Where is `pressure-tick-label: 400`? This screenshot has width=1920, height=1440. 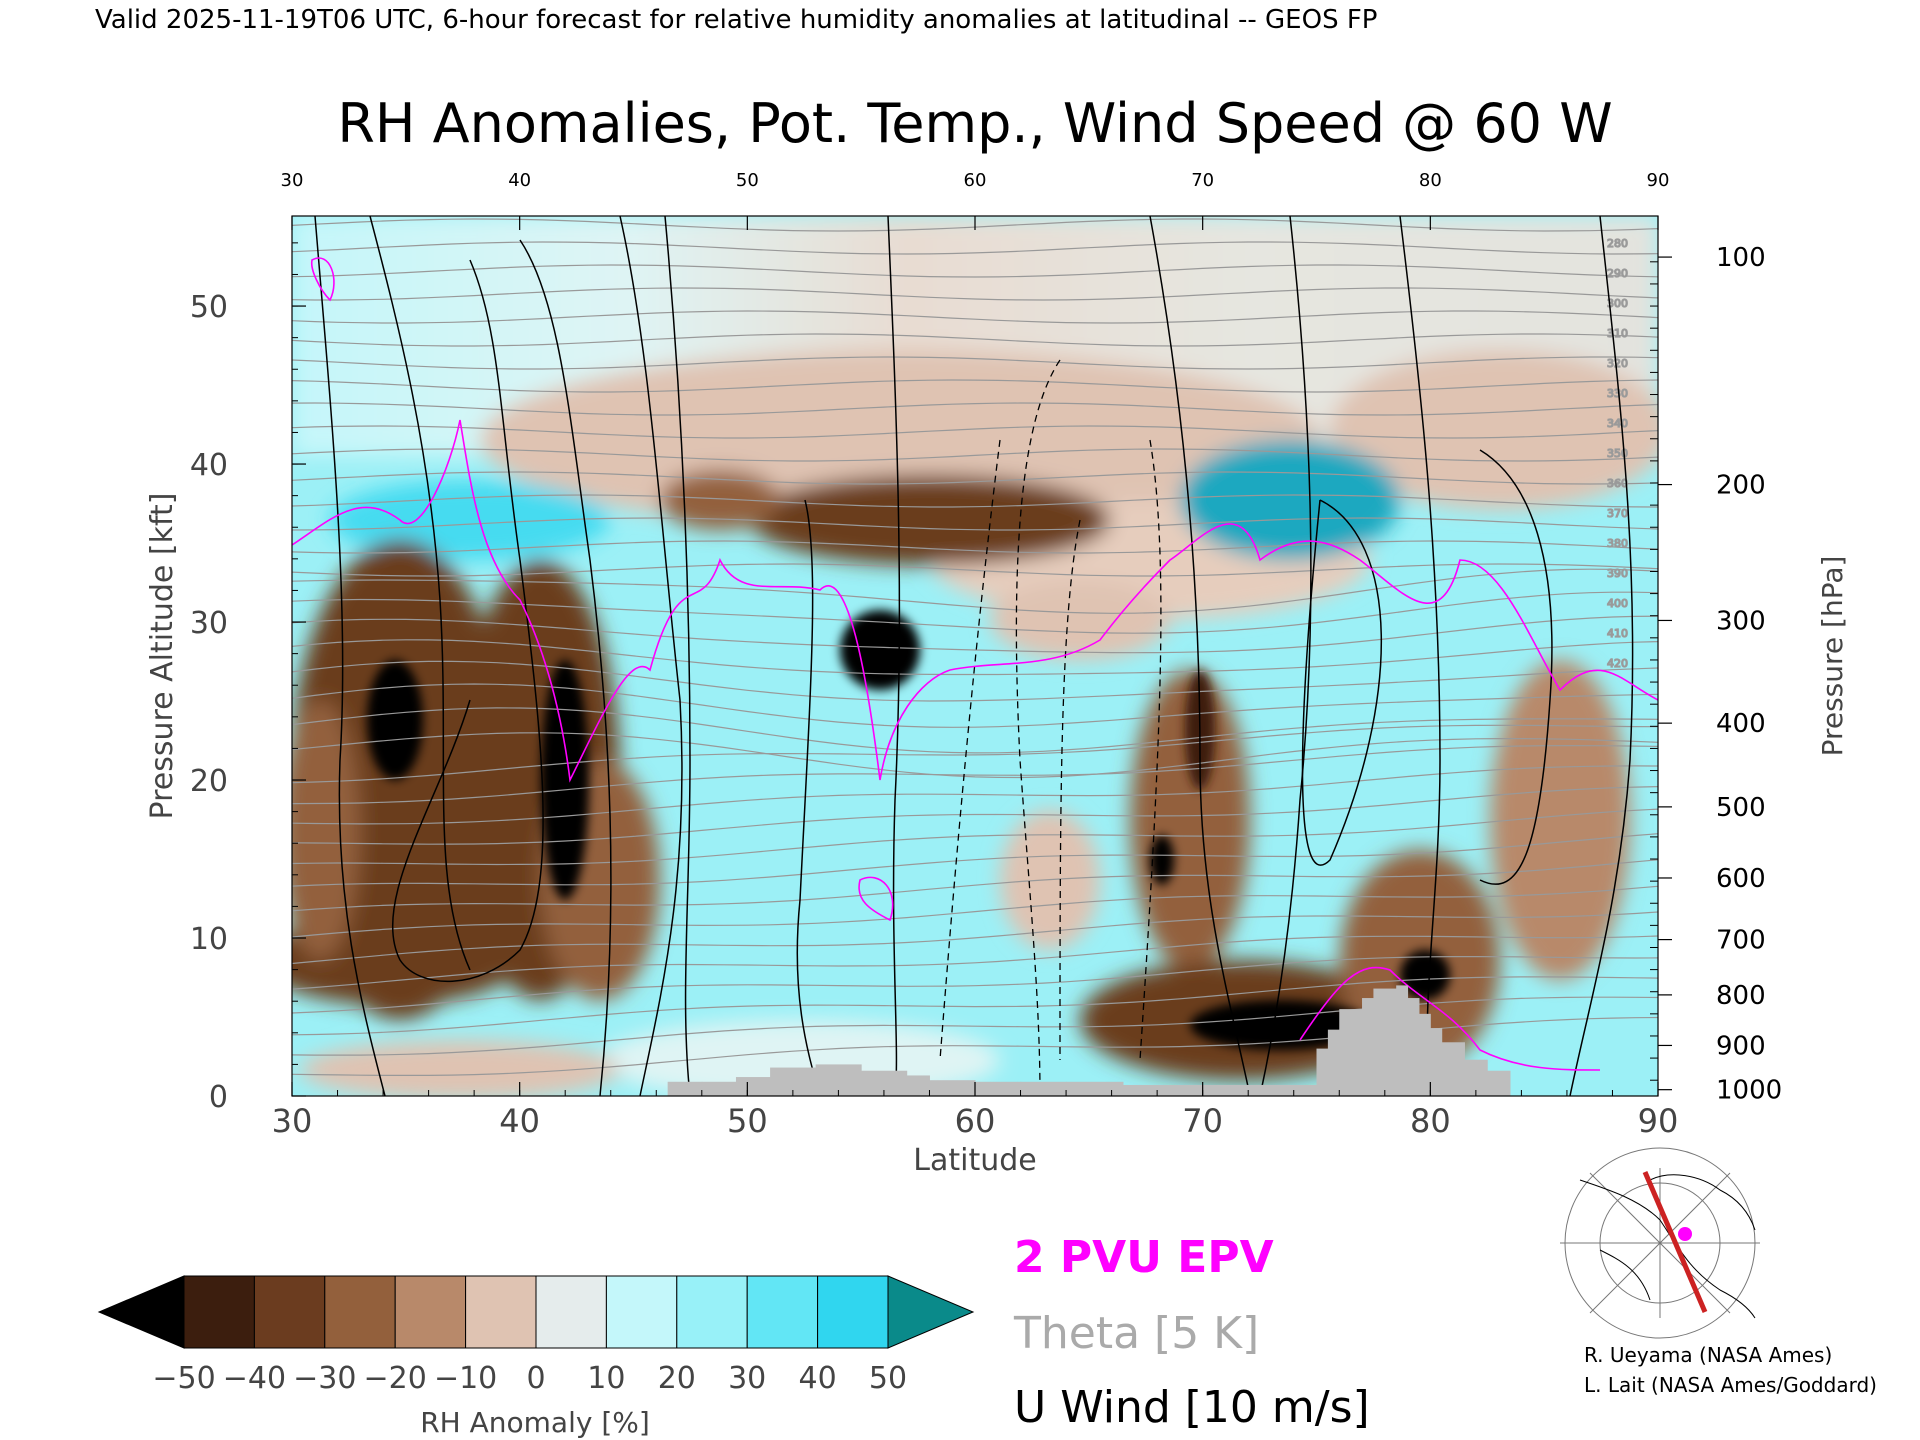 pressure-tick-label: 400 is located at coordinates (1741, 724).